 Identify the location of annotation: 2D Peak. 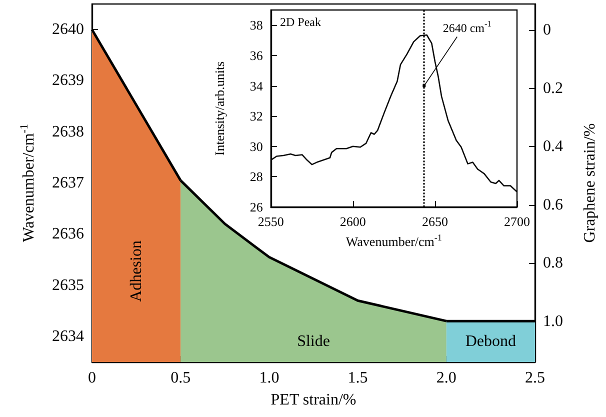
(300, 22).